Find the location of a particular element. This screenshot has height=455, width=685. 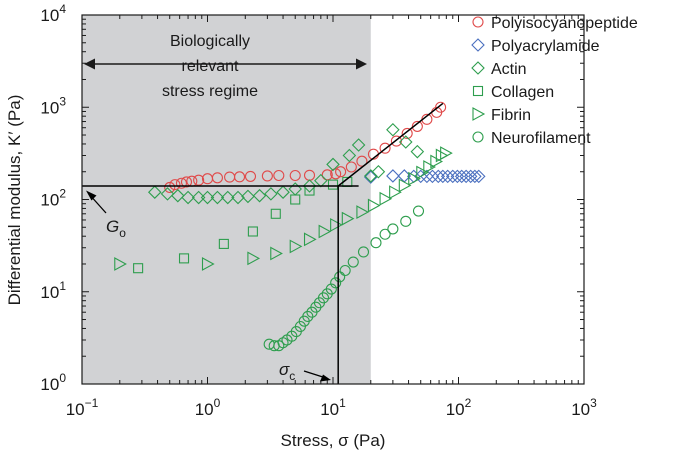

sigma-c-subscript: c is located at coordinates (292, 376).